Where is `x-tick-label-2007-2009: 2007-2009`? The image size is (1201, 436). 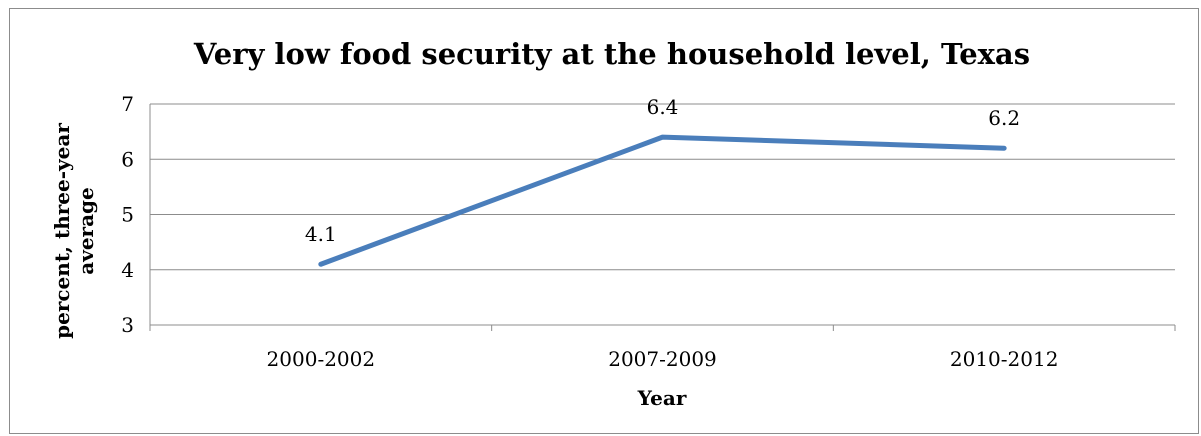
x-tick-label-2007-2009: 2007-2009 is located at coordinates (662, 359).